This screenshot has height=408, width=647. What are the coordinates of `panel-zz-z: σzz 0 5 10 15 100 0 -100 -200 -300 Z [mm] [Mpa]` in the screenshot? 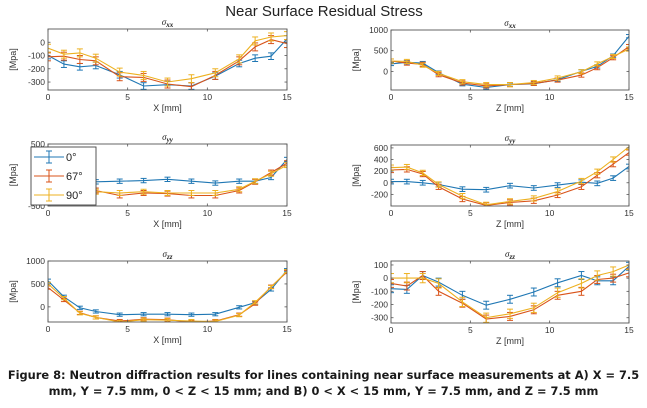 It's located at (492, 297).